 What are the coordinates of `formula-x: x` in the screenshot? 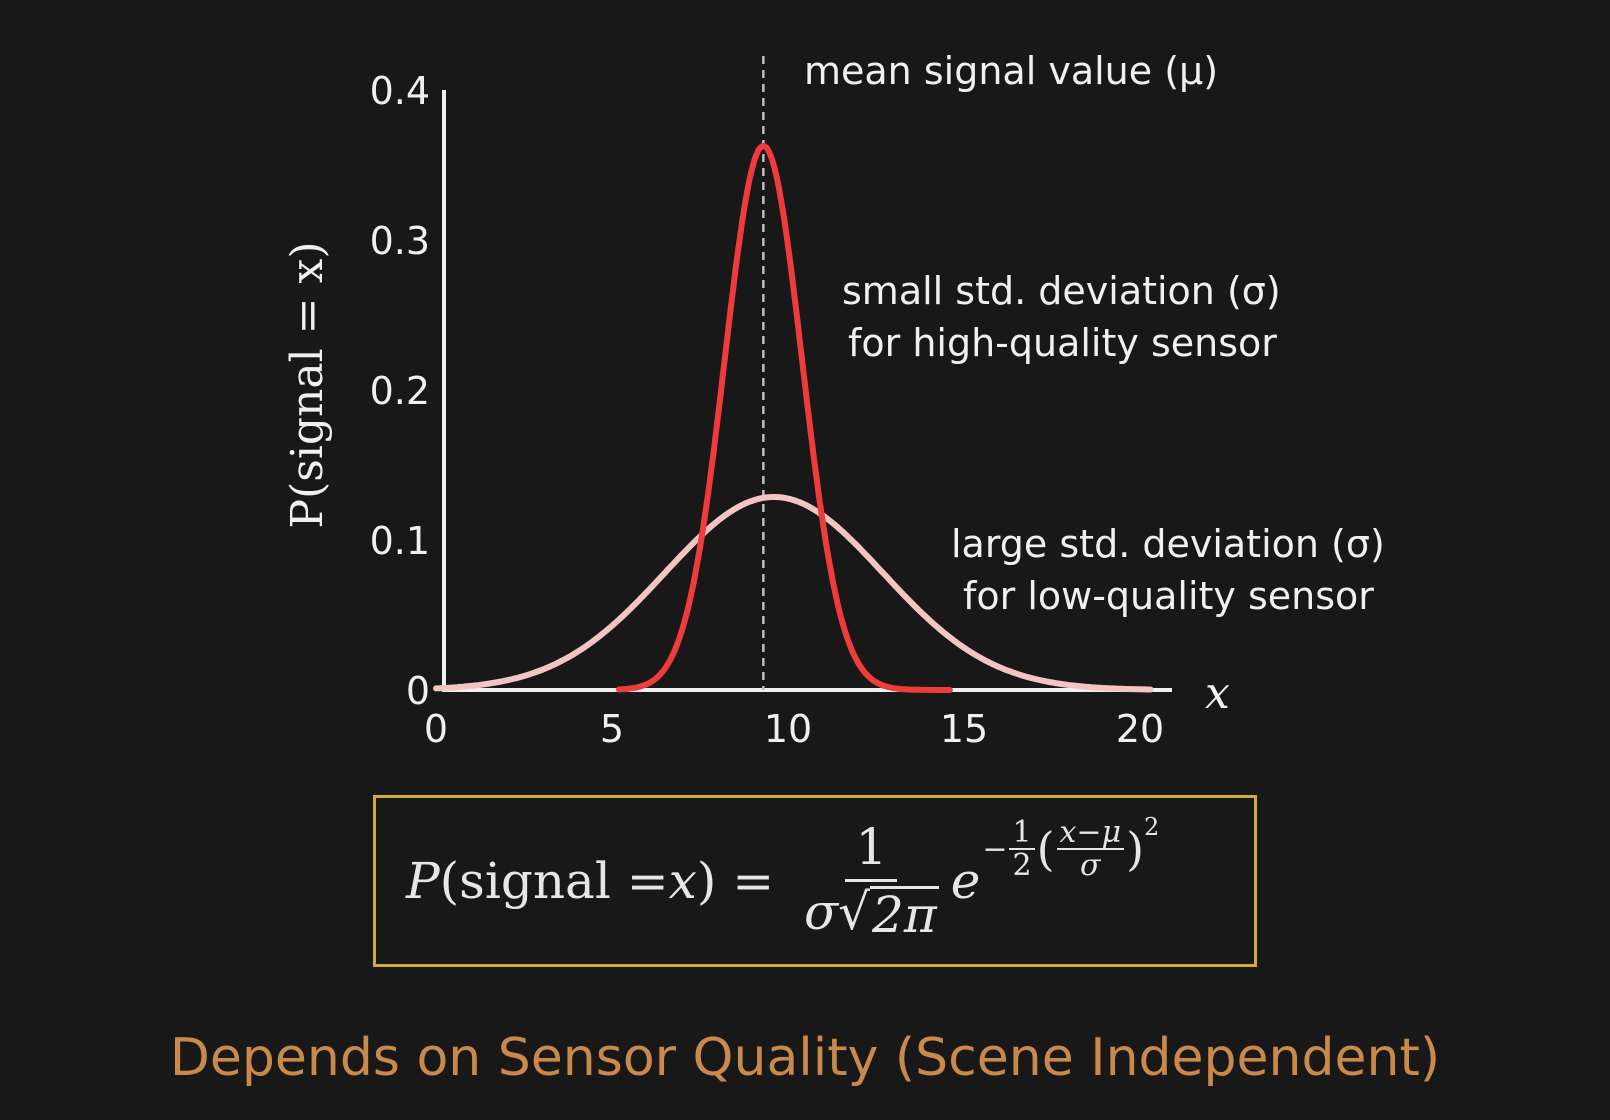 It's located at (682, 881).